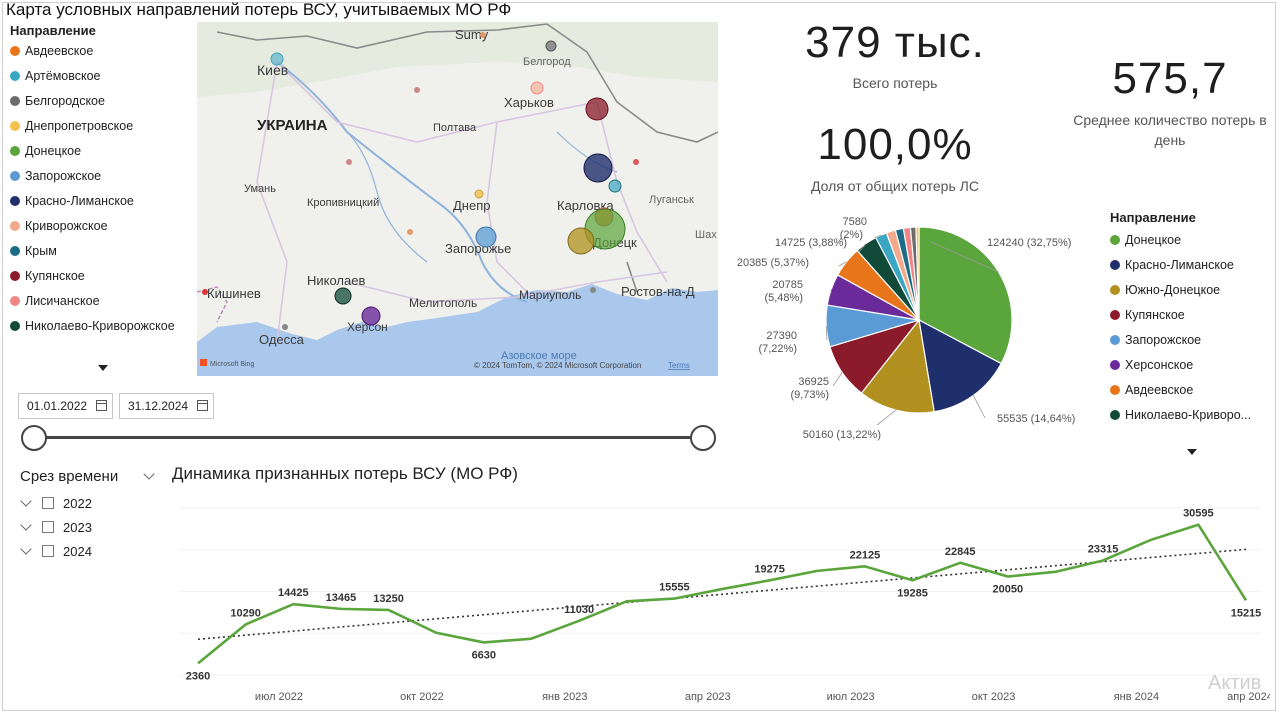  What do you see at coordinates (853, 228) in the screenshot?
I see `pie-data-label: 7580 (2%)` at bounding box center [853, 228].